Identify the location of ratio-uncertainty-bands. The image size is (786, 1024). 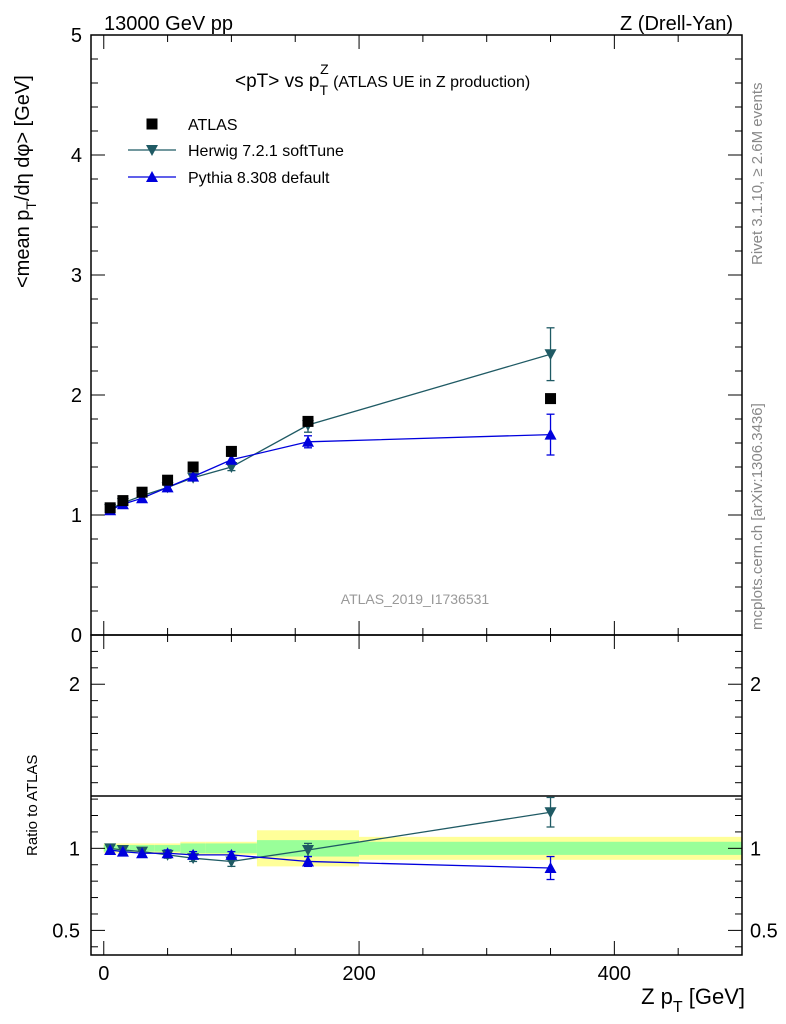
(422, 848).